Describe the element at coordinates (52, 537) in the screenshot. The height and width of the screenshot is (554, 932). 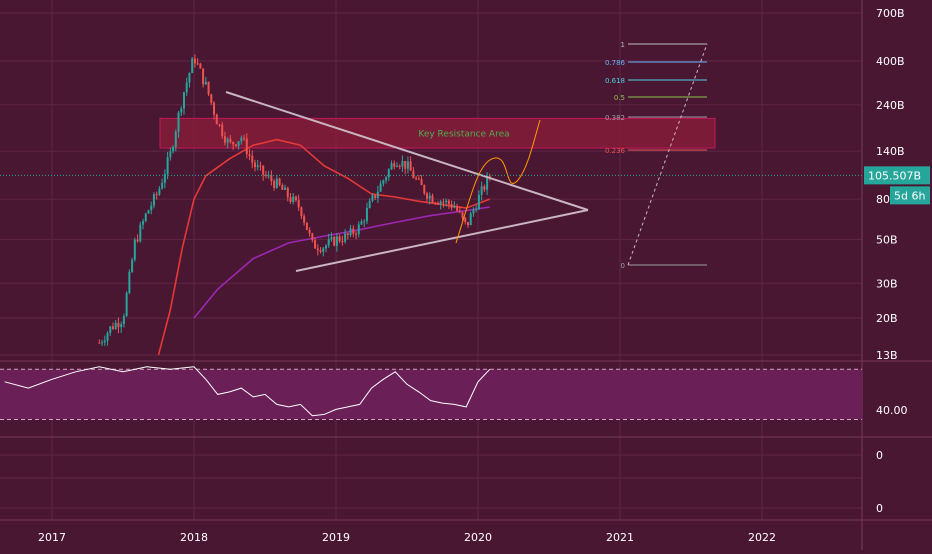
I see `time-tick-label: 2017` at that location.